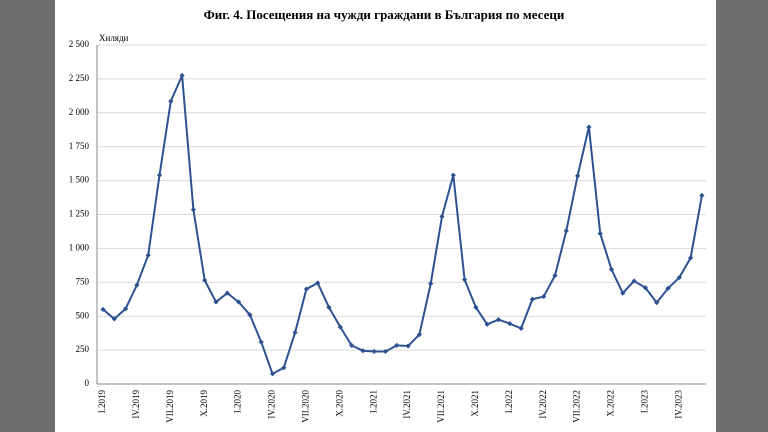  Describe the element at coordinates (79, 214) in the screenshot. I see `y-tick-label: 1 250` at that location.